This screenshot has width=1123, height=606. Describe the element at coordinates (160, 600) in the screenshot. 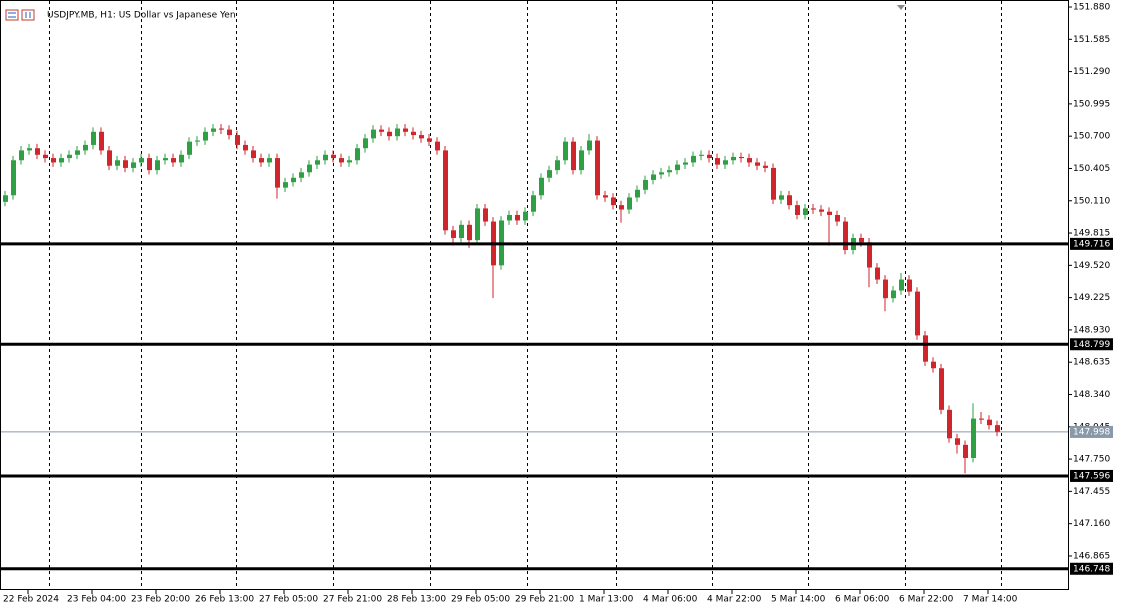

I see `x-tick-label: 23 Feb 20:00` at that location.